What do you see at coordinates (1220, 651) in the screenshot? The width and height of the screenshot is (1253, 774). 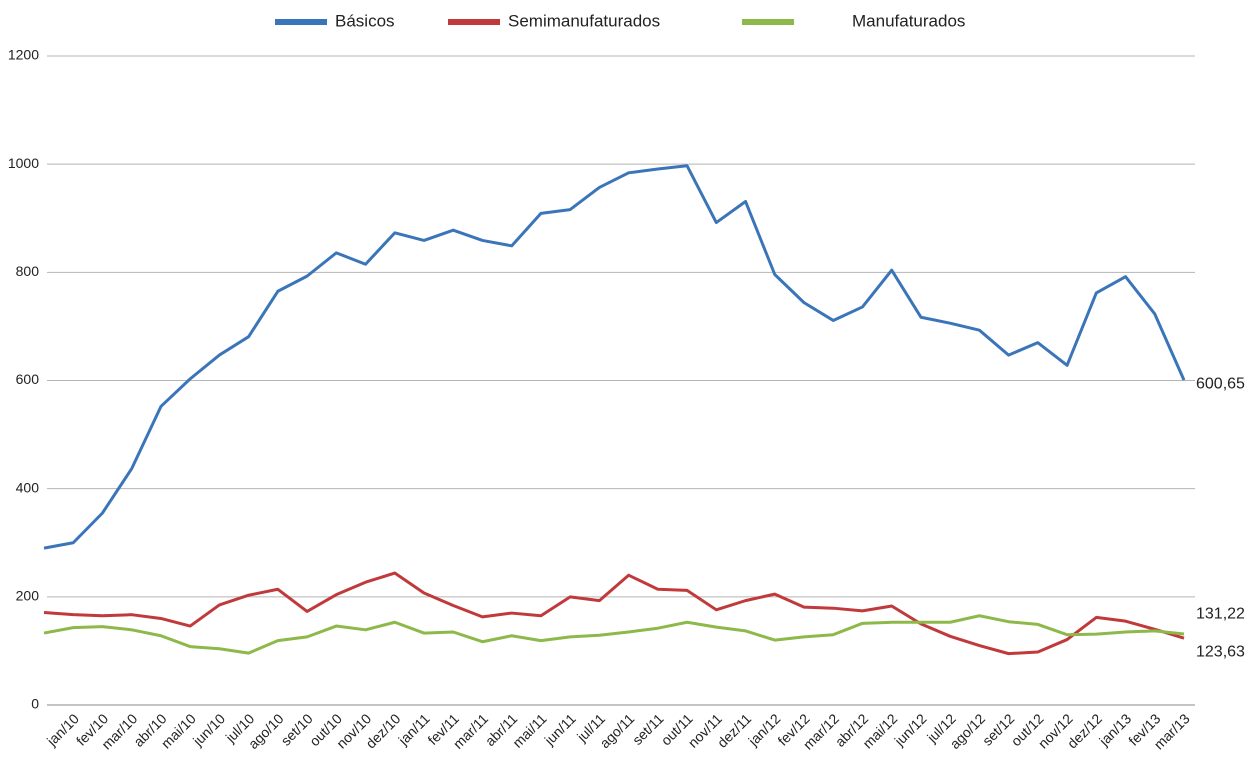 I see `data-label: 123,63` at bounding box center [1220, 651].